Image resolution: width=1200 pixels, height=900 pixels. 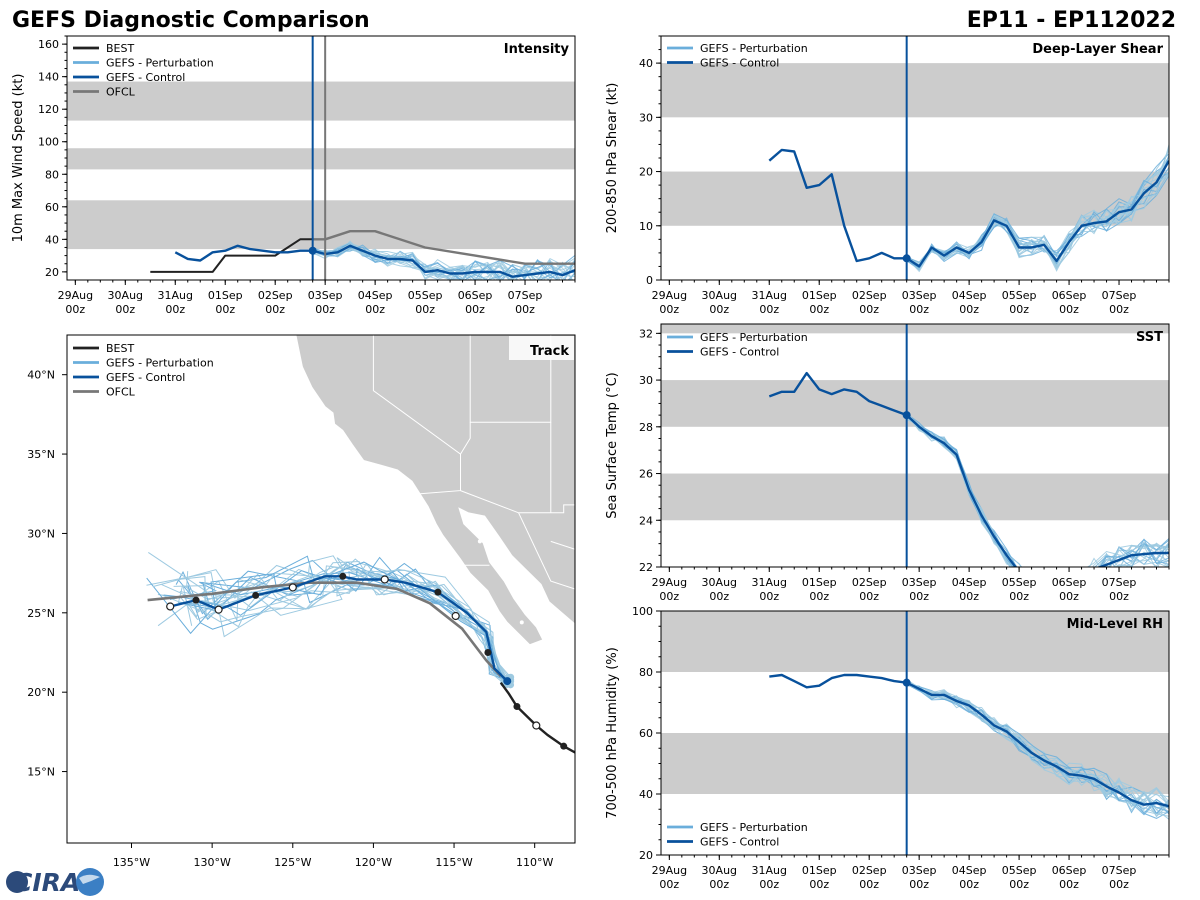 I want to click on track-lat-label: 15°N, so click(x=41, y=772).